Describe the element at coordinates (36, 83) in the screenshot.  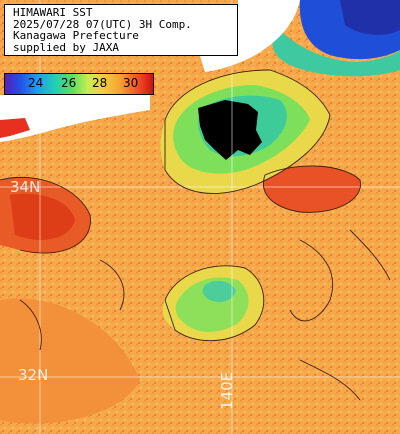
I see `scale-tick-24: 24` at that location.